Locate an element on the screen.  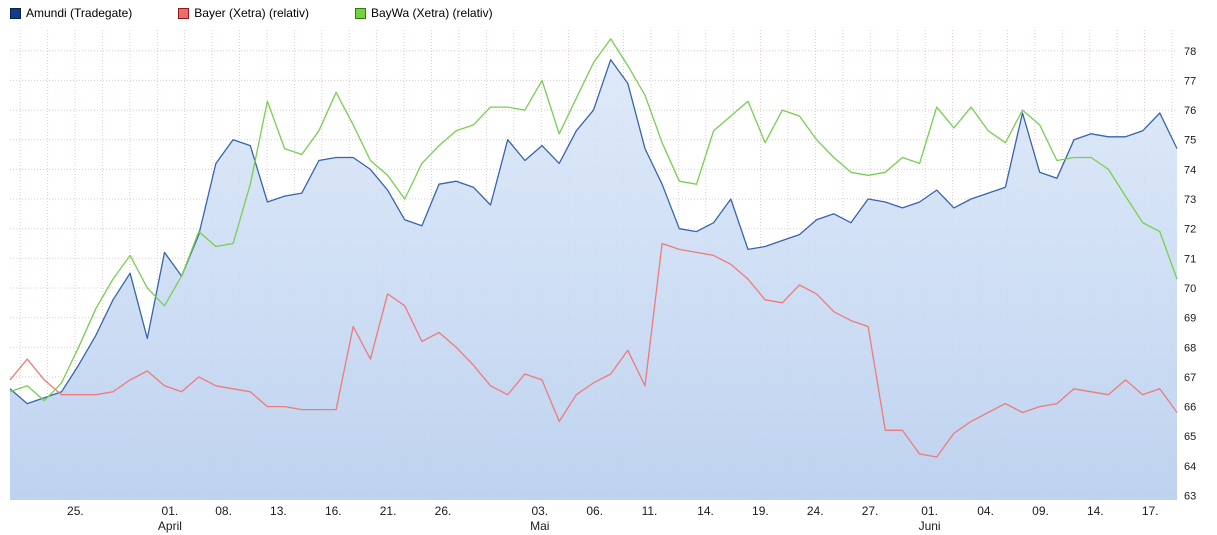
svg-text: 78 is located at coordinates (1190, 52).